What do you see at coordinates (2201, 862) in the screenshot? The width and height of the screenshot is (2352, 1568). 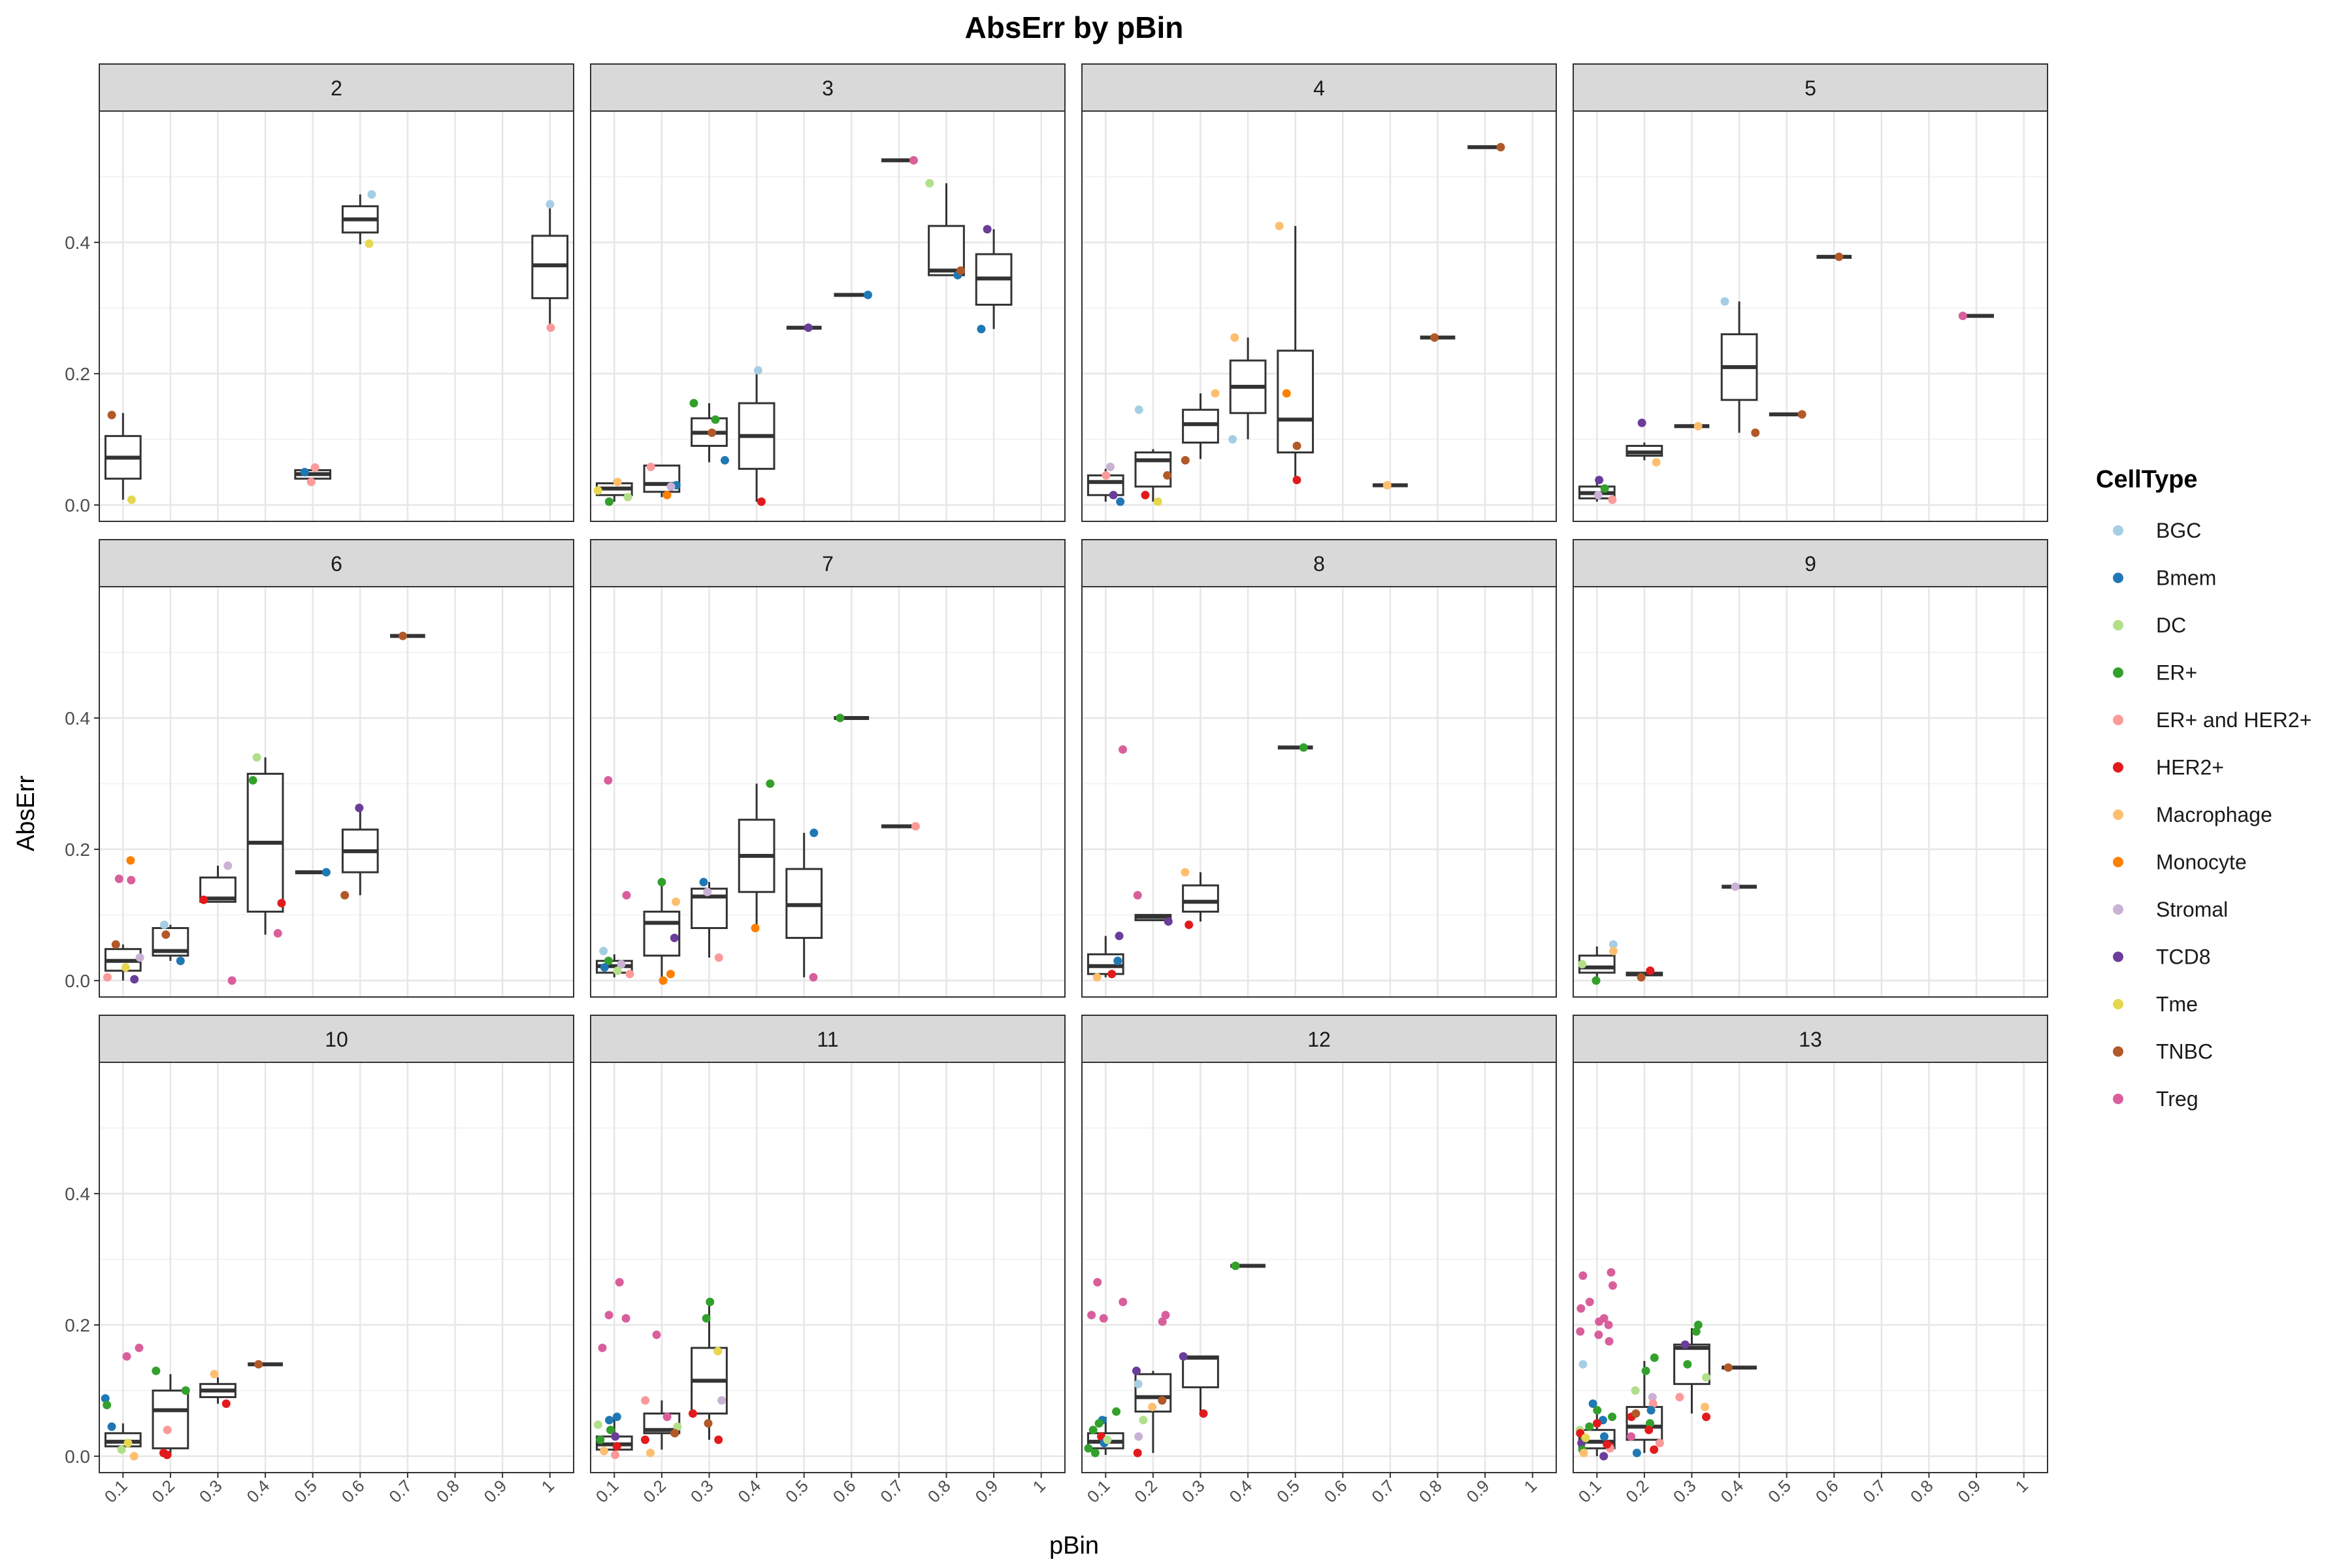 I see `legend-label: Monocyte` at bounding box center [2201, 862].